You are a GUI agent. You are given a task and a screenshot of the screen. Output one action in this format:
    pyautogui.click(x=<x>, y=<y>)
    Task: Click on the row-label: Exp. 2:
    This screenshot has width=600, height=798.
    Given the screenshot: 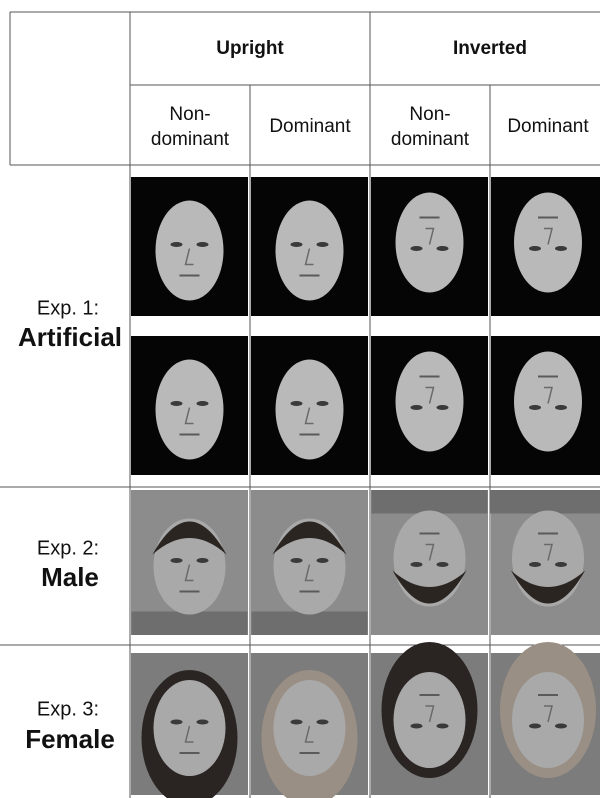 What is the action you would take?
    pyautogui.click(x=68, y=548)
    